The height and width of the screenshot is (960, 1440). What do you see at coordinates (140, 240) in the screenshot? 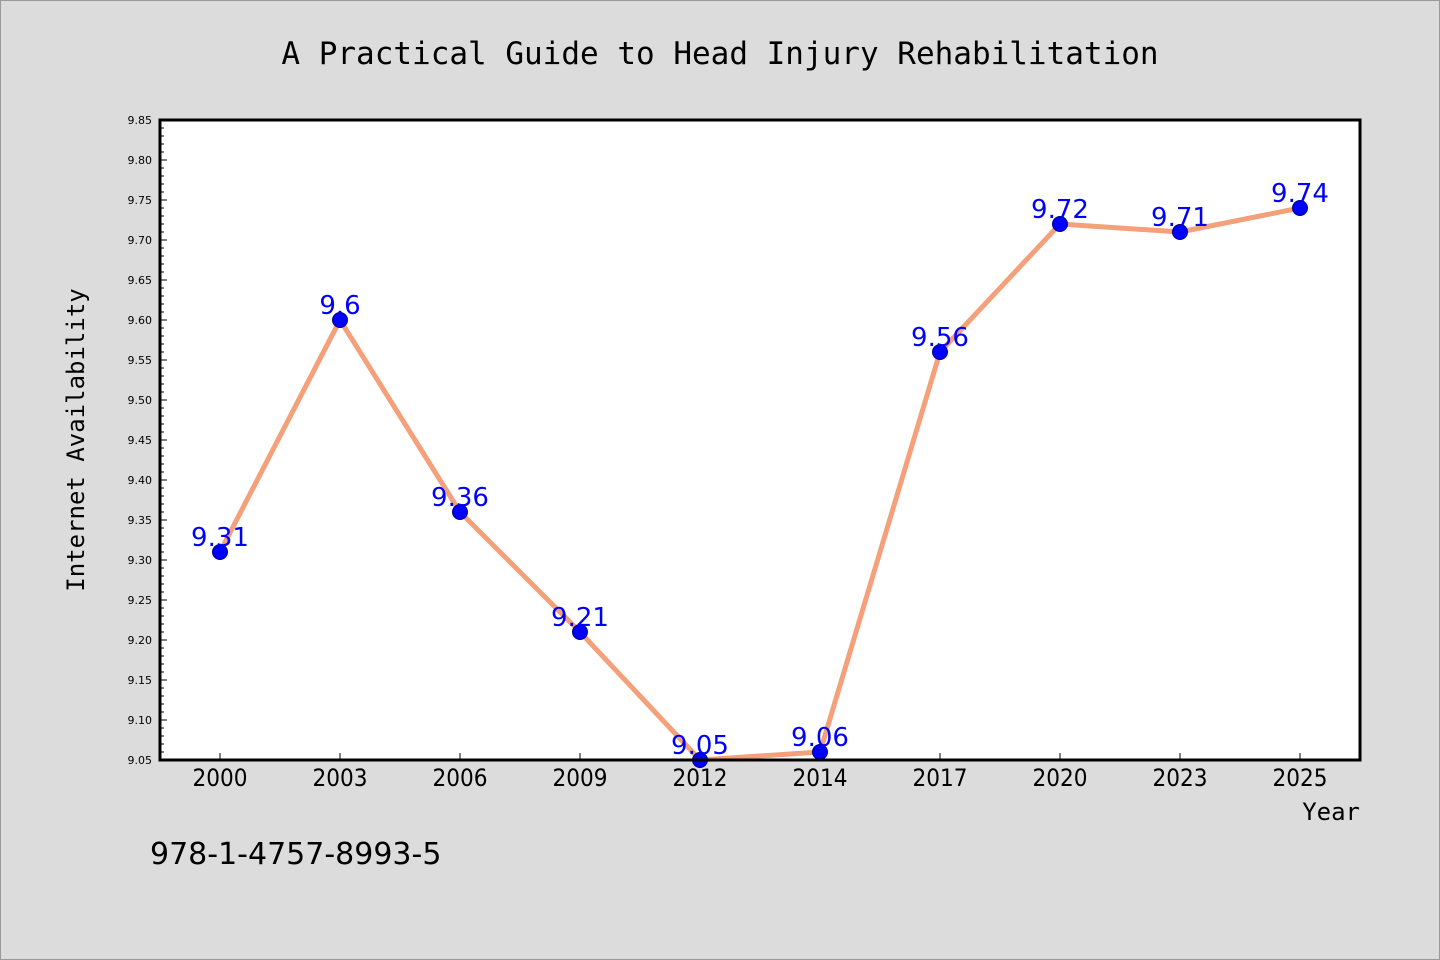
I see `y-tick-label: 9.70` at bounding box center [140, 240].